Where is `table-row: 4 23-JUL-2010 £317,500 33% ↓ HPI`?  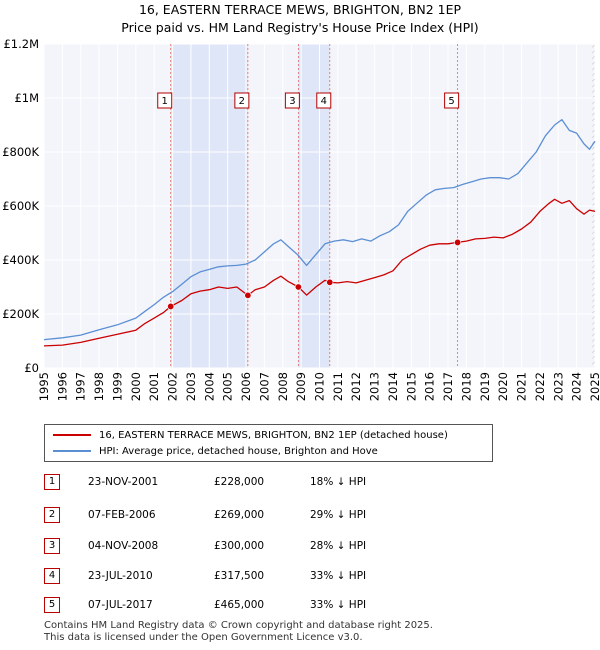
table-row: 4 23-JUL-2010 £317,500 33% ↓ HPI is located at coordinates (224, 577).